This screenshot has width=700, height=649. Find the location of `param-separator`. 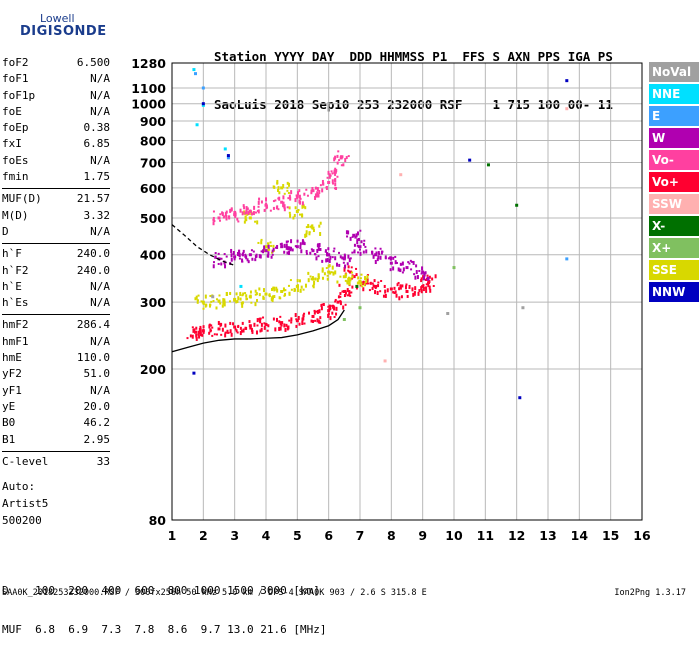

param-separator is located at coordinates (56, 244).